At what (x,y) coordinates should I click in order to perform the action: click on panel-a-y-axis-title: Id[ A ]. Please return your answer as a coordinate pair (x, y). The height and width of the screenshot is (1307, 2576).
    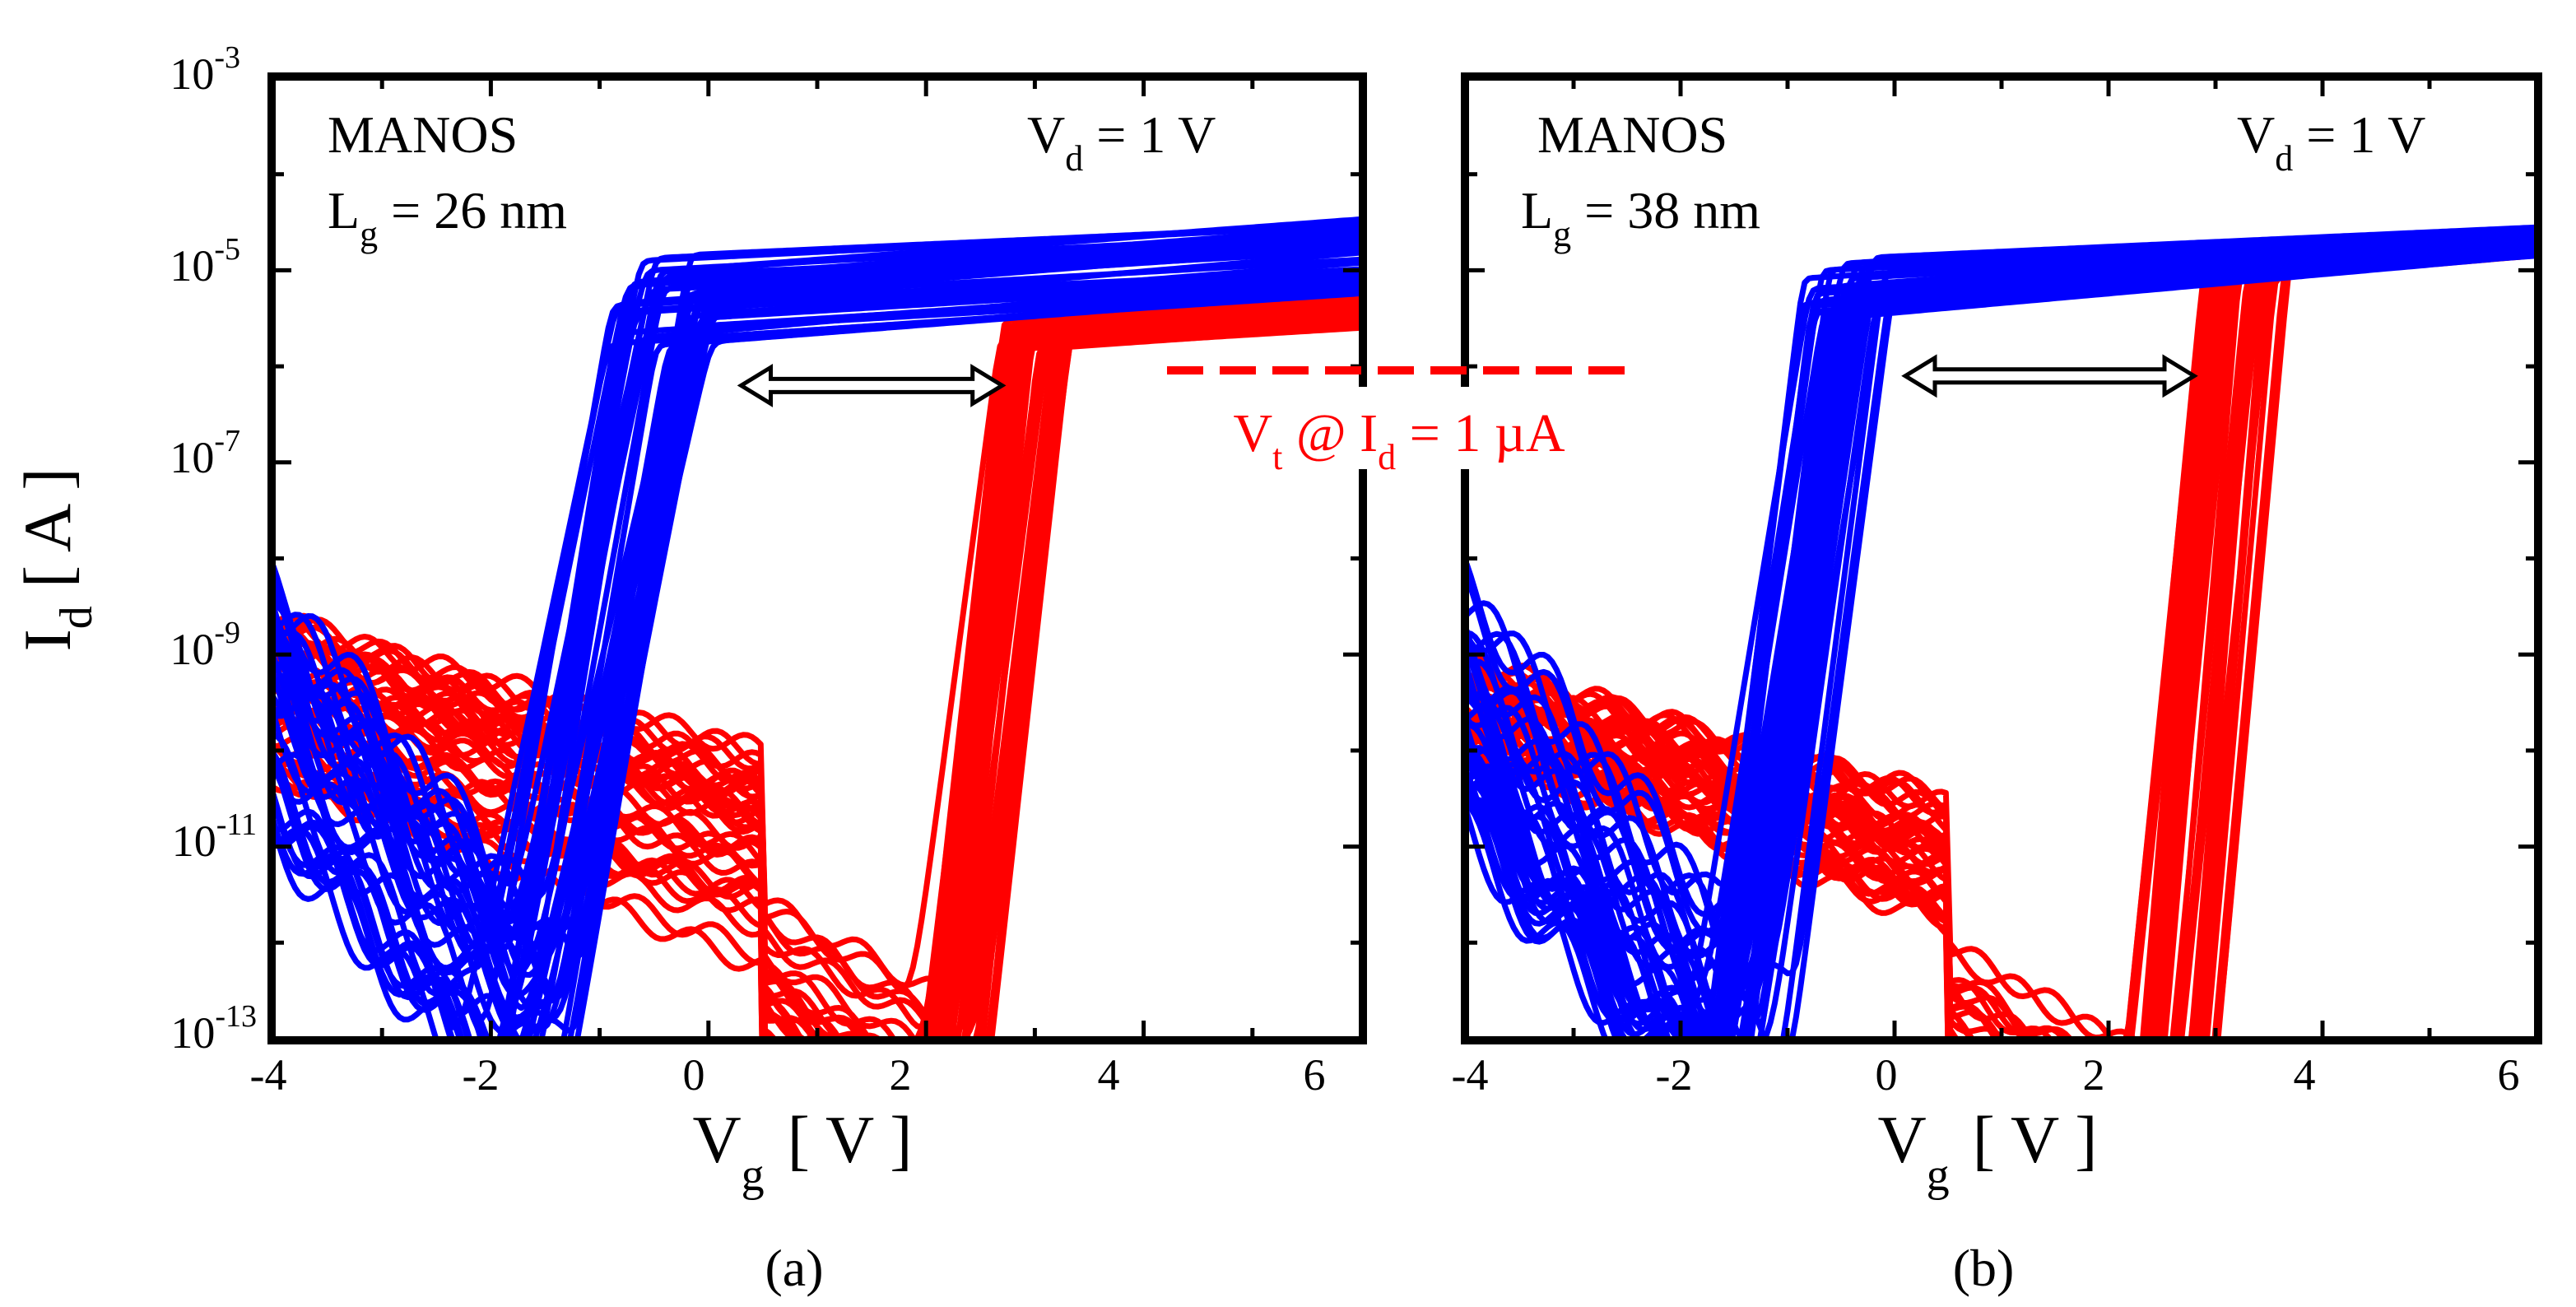
    Looking at the image, I should click on (56, 559).